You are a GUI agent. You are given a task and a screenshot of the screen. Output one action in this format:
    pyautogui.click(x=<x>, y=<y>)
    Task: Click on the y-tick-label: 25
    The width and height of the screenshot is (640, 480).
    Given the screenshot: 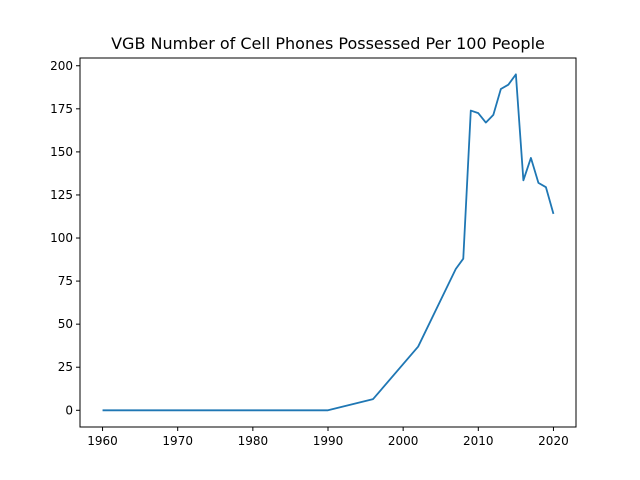 What is the action you would take?
    pyautogui.click(x=65, y=367)
    